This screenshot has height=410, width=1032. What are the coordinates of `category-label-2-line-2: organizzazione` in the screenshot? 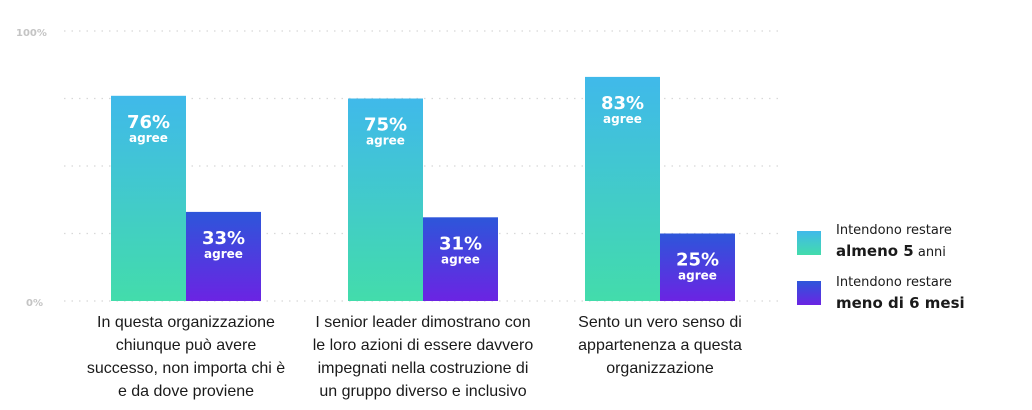 It's located at (660, 368).